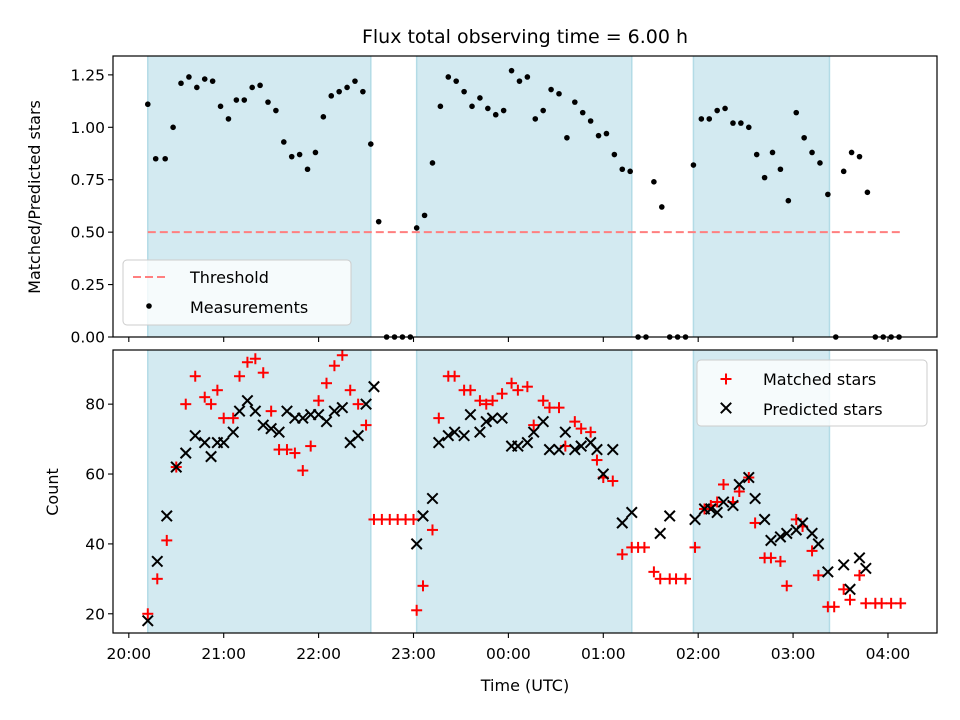 The height and width of the screenshot is (720, 960). I want to click on x-tick-label: 00:00, so click(508, 654).